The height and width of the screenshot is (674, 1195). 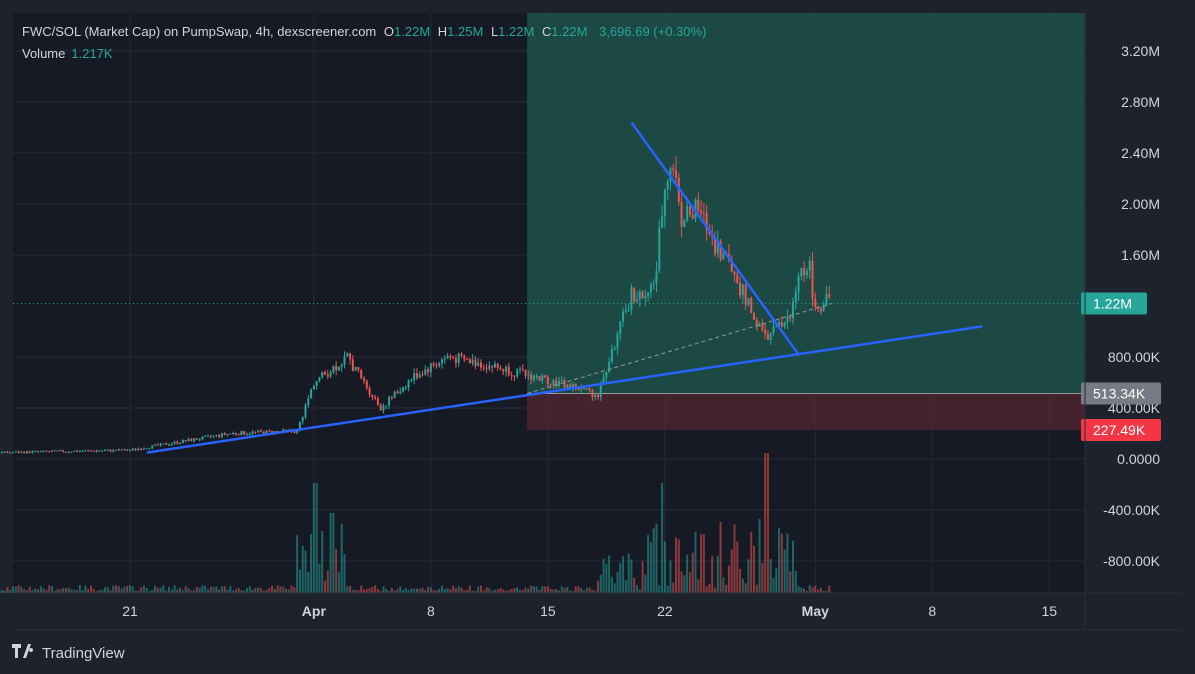 I want to click on close-value: 1.22M, so click(x=569, y=31).